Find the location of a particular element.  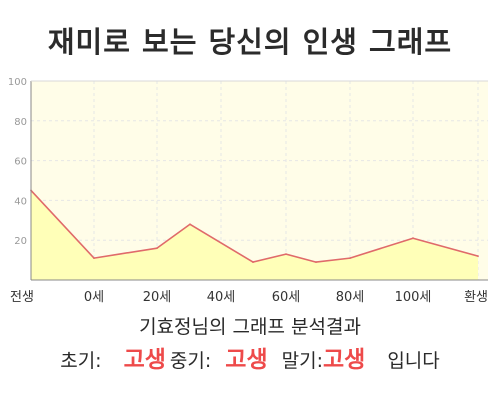

early-stage-value: 고생 is located at coordinates (144, 360).